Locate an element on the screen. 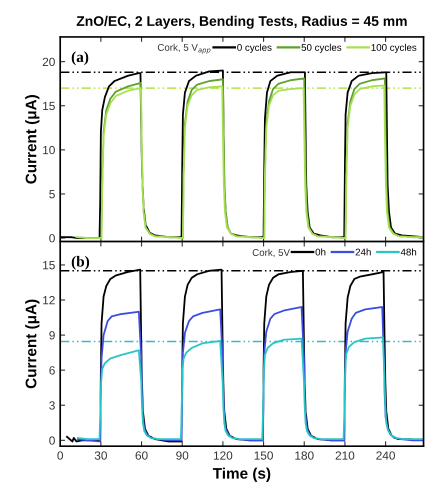 This screenshot has height=493, width=430. legend-title: Cork, 5V is located at coordinates (271, 253).